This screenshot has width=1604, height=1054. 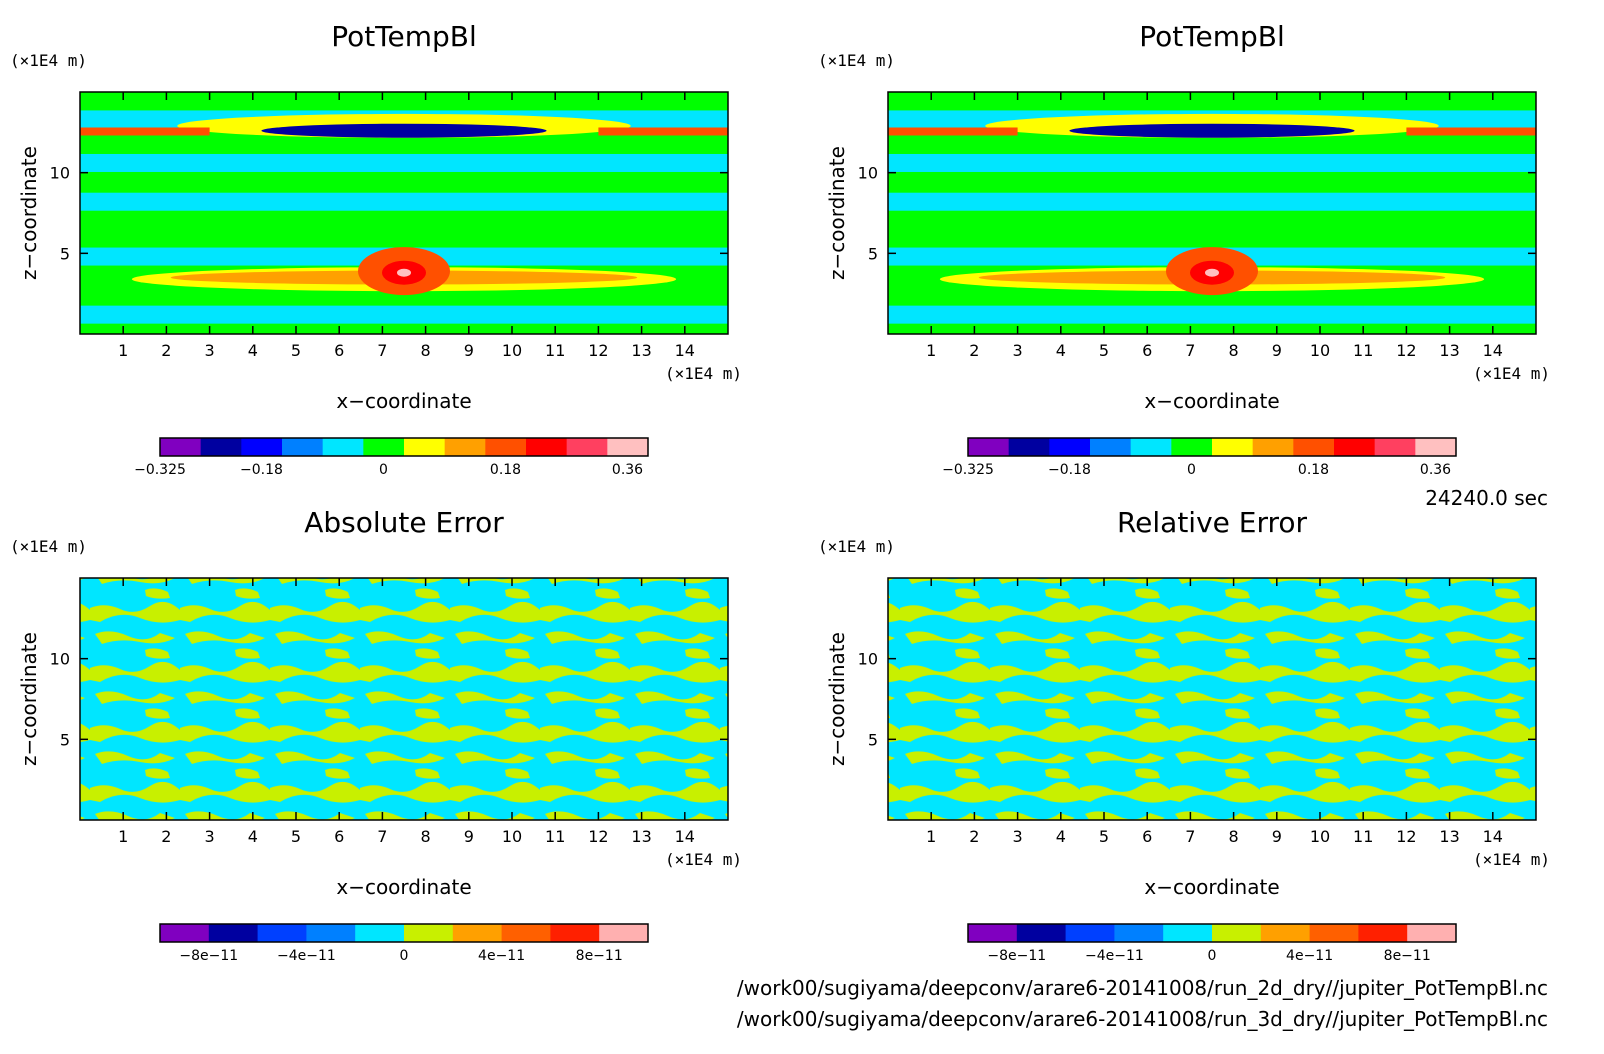 What do you see at coordinates (306, 956) in the screenshot?
I see `colorbar-tick-label: −4e−11` at bounding box center [306, 956].